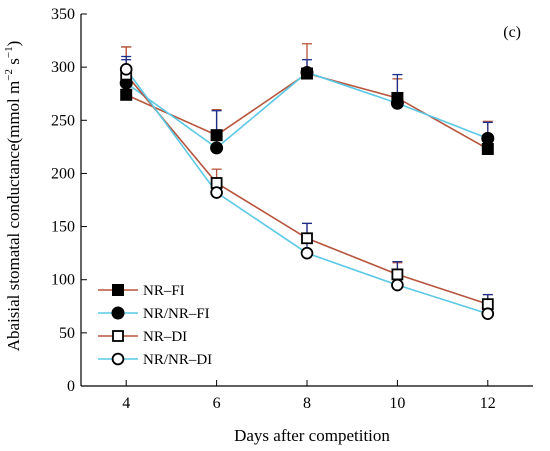 The height and width of the screenshot is (451, 550). What do you see at coordinates (397, 403) in the screenshot?
I see `x-tick-label-10: 10` at bounding box center [397, 403].